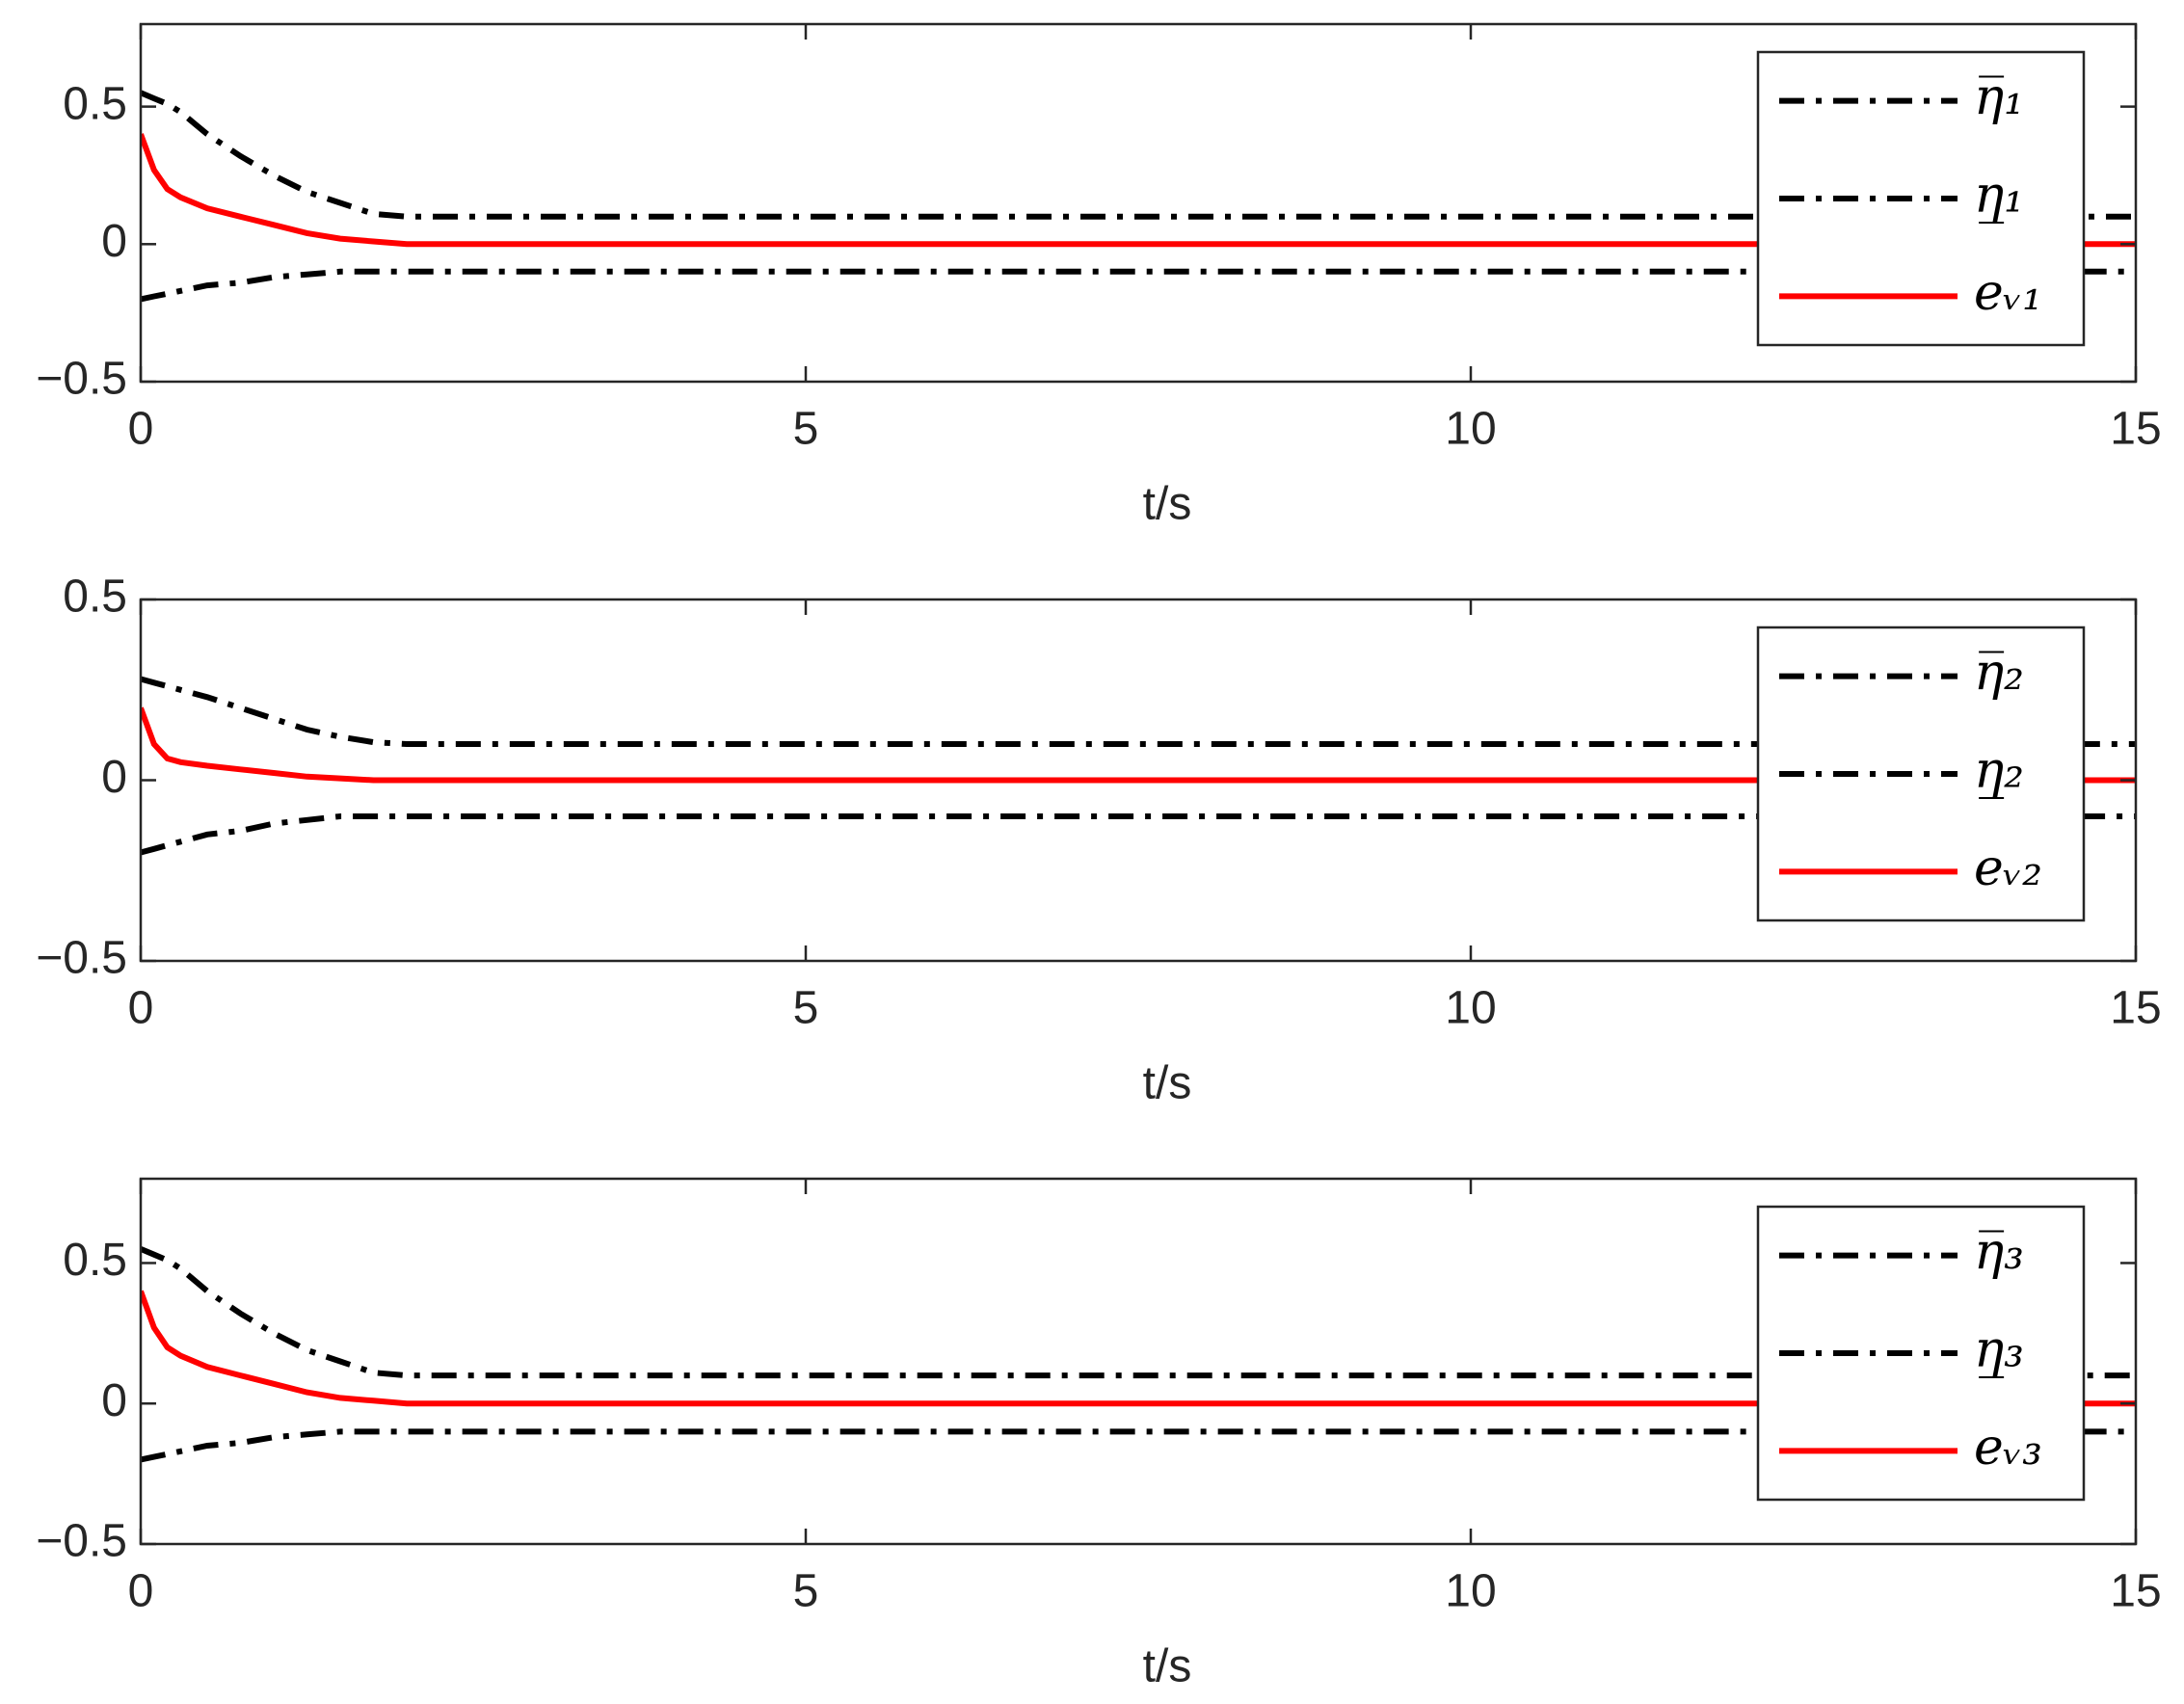 This screenshot has height=1704, width=2184. Describe the element at coordinates (1999, 673) in the screenshot. I see `legend-label: η̅₂` at that location.